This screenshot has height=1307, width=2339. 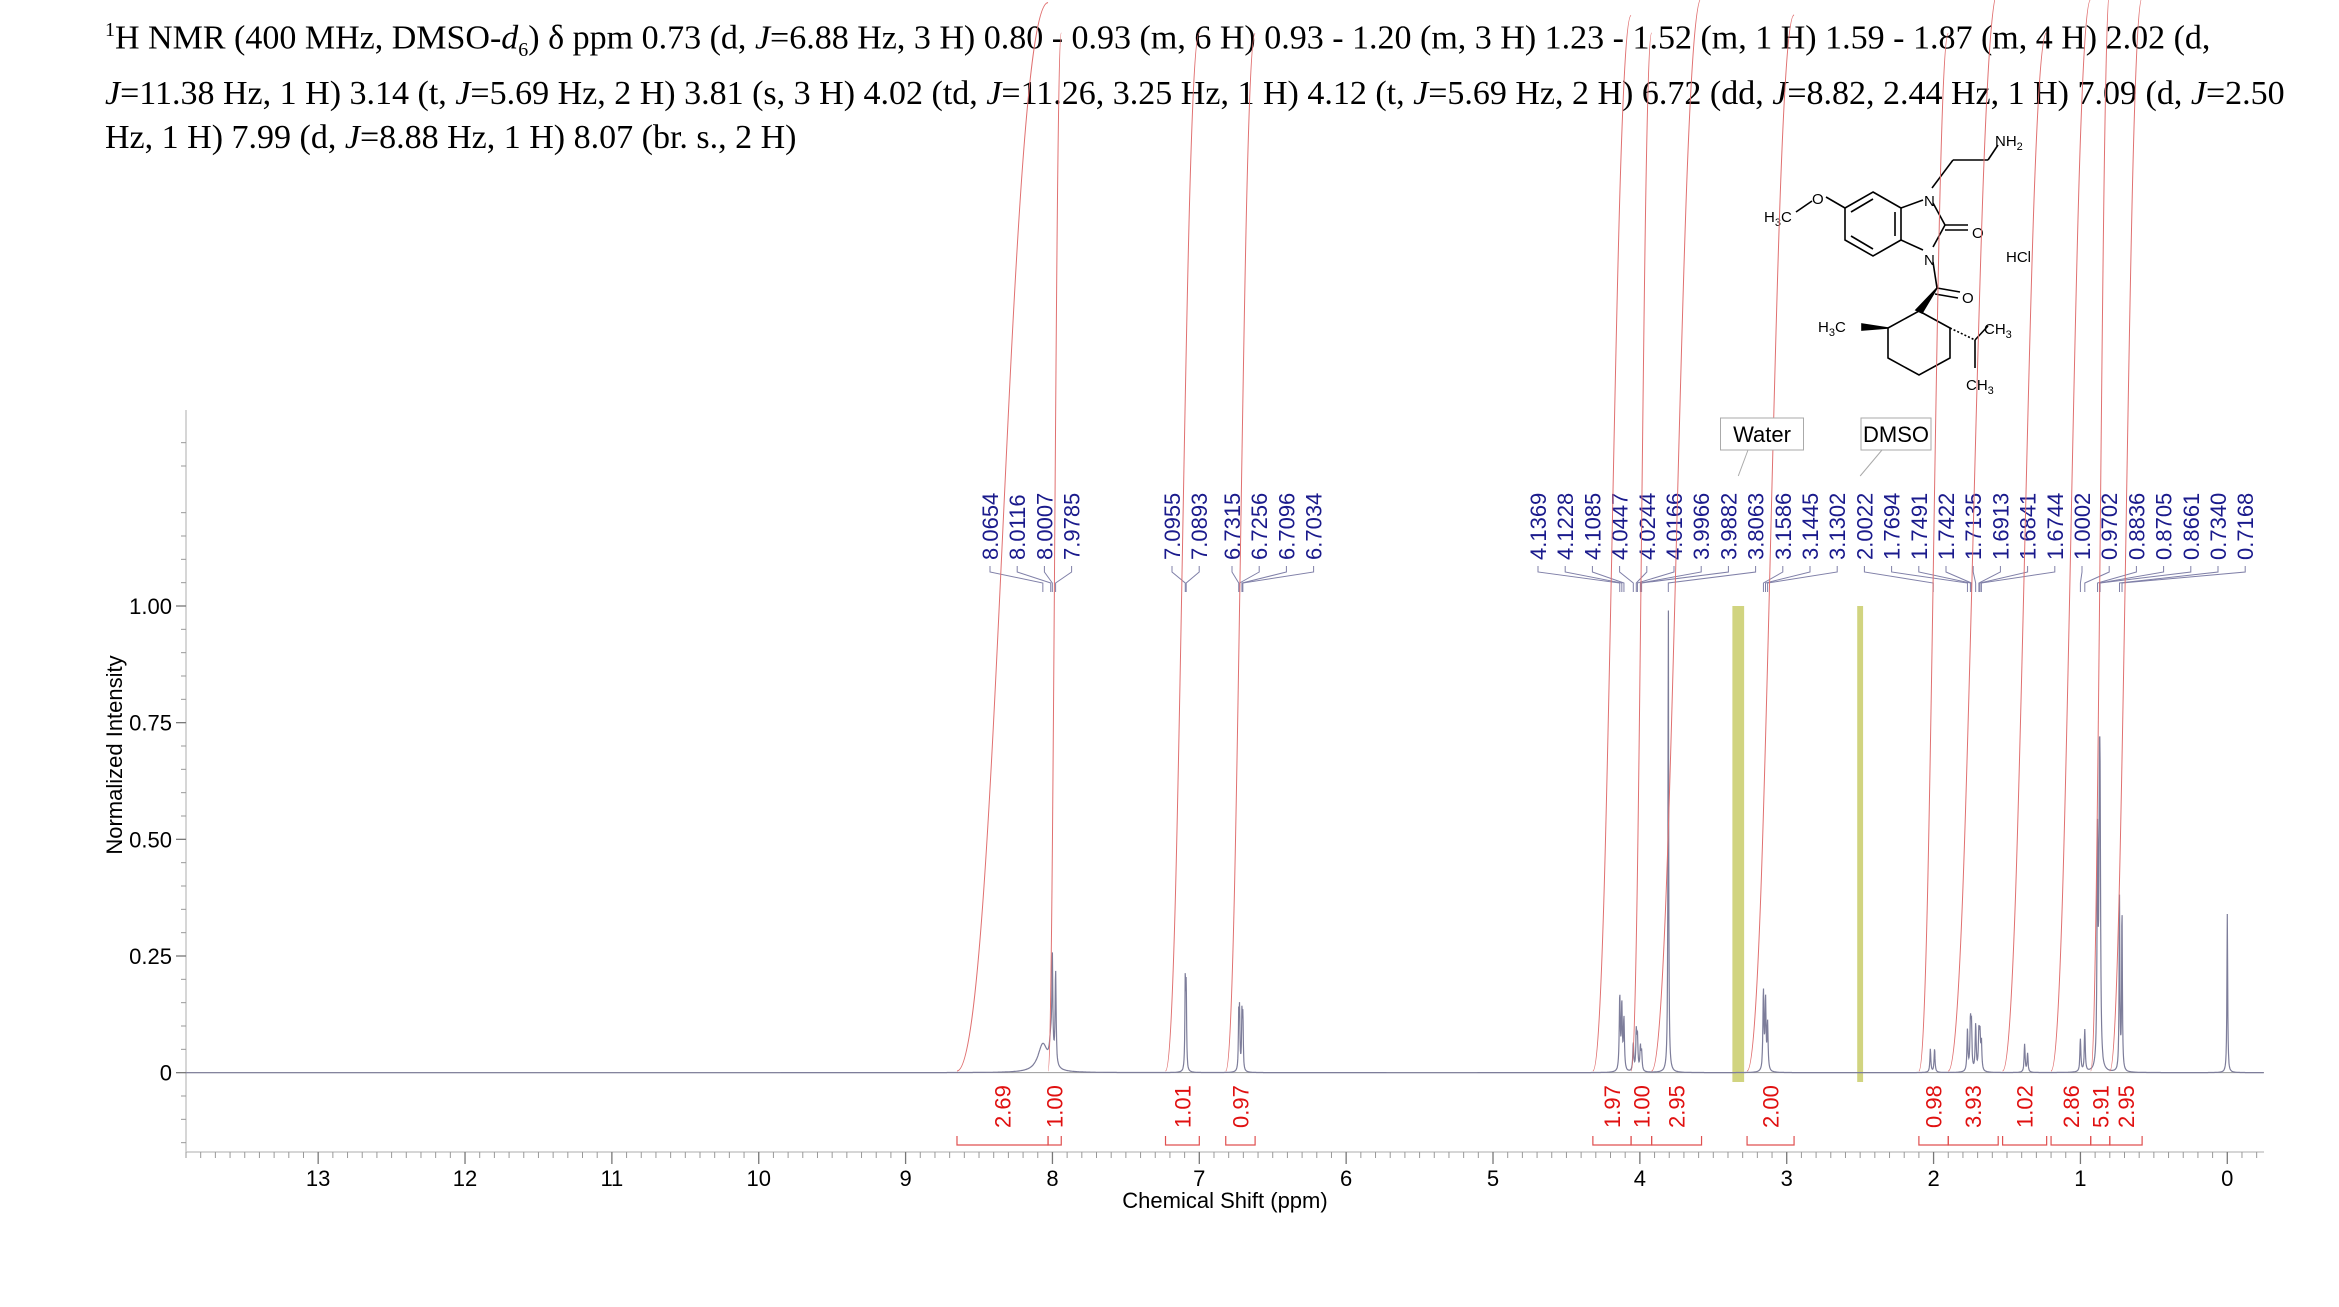 What do you see at coordinates (1259, 526) in the screenshot?
I see `peak-label: 6.7256` at bounding box center [1259, 526].